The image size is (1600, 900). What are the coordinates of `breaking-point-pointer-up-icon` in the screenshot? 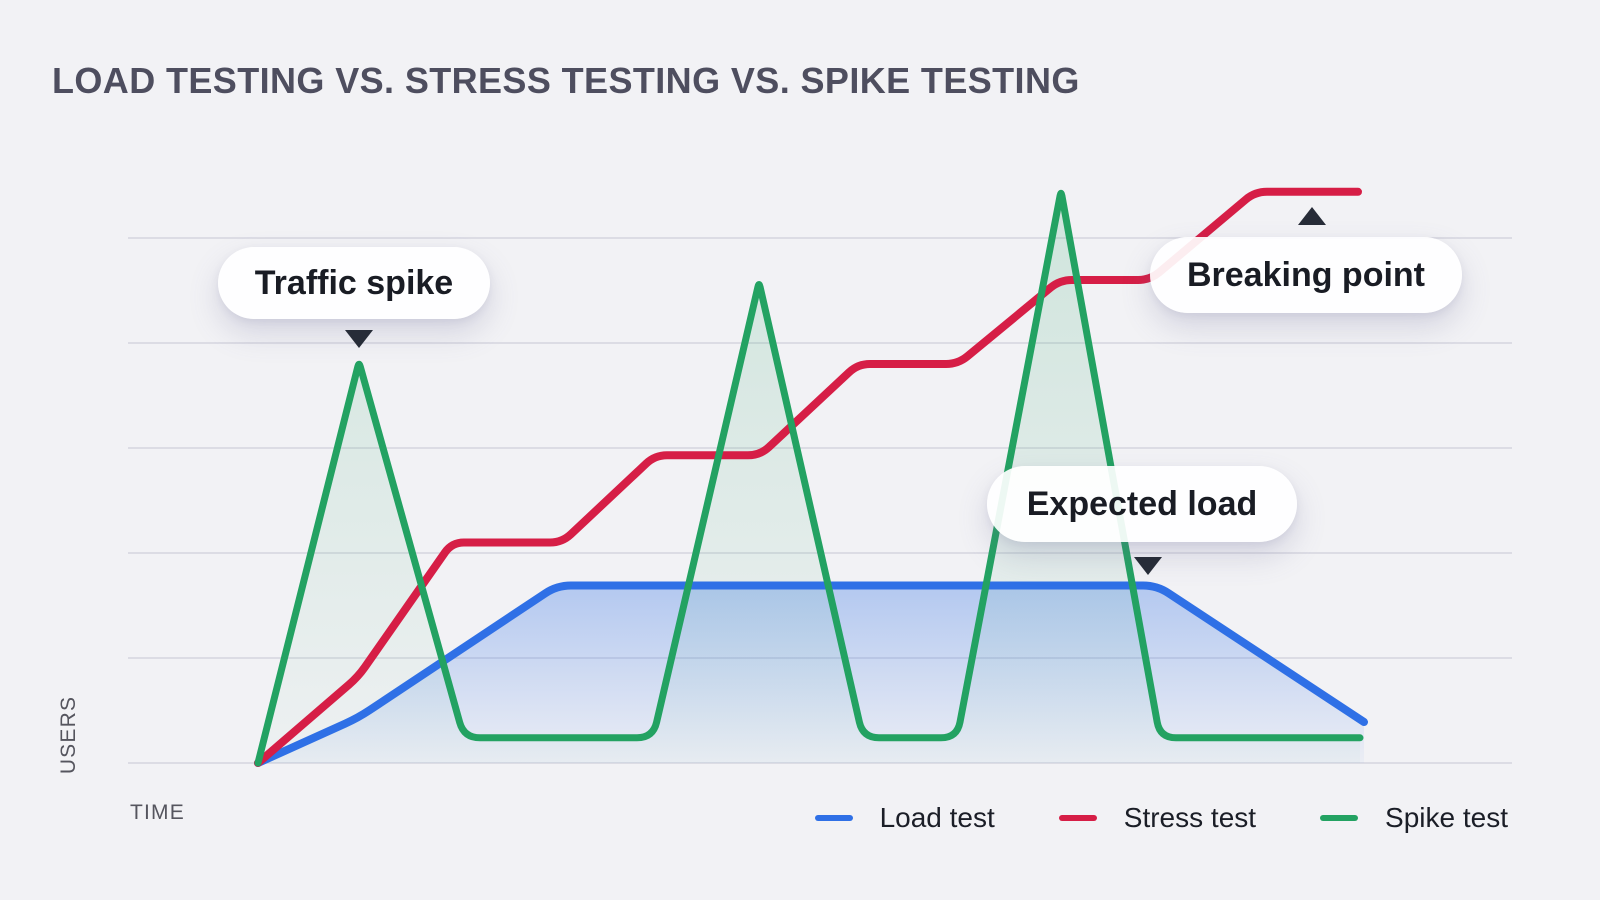 It's located at (1312, 216).